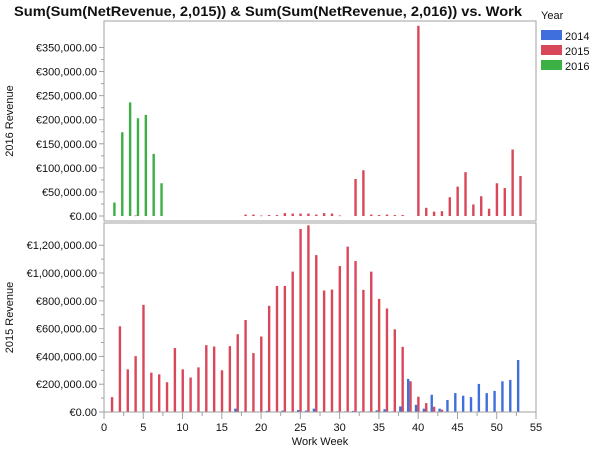 The height and width of the screenshot is (454, 610). Describe the element at coordinates (577, 52) in the screenshot. I see `legend-label-2015: 2015` at that location.